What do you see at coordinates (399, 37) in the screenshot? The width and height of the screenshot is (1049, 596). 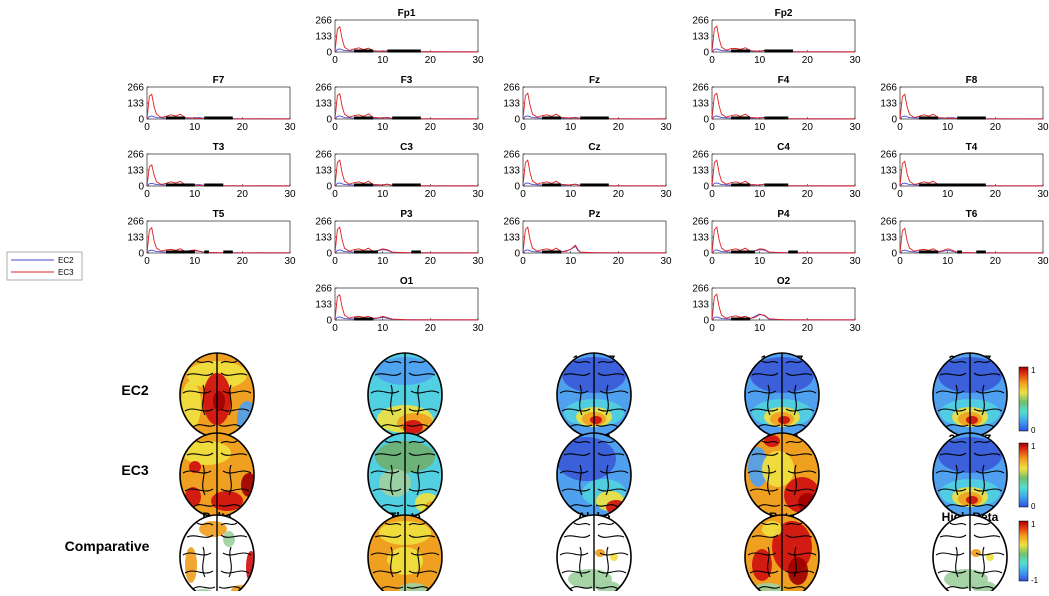 I see `panel-fp1: Fp1 0 133 266 0 10 20 30` at bounding box center [399, 37].